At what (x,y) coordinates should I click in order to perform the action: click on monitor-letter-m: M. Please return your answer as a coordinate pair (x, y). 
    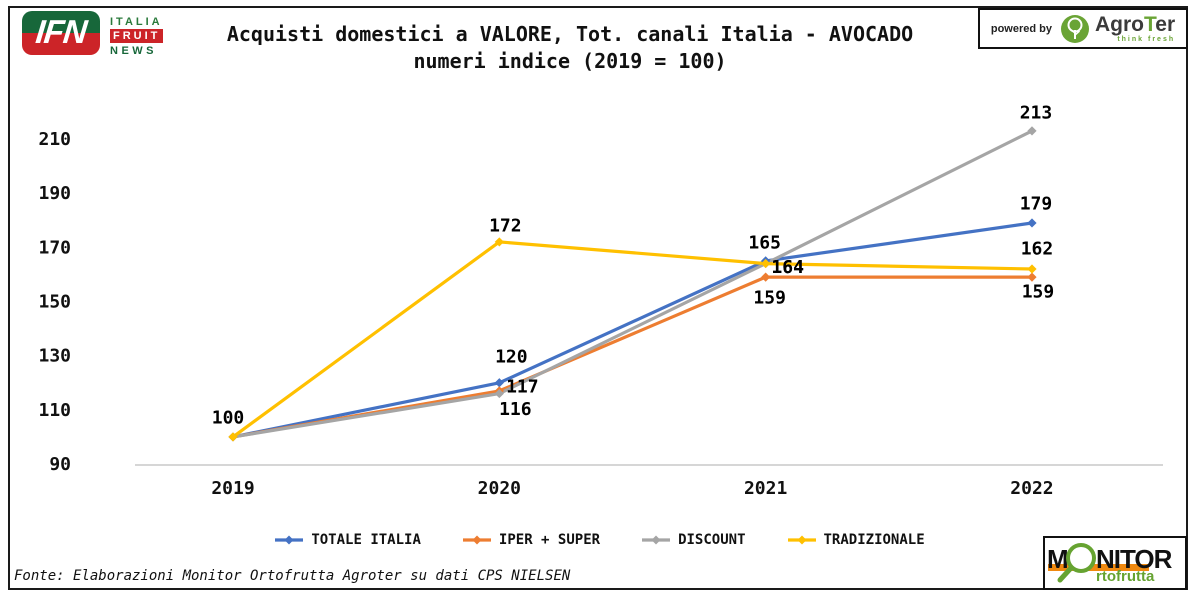
    Looking at the image, I should click on (1058, 559).